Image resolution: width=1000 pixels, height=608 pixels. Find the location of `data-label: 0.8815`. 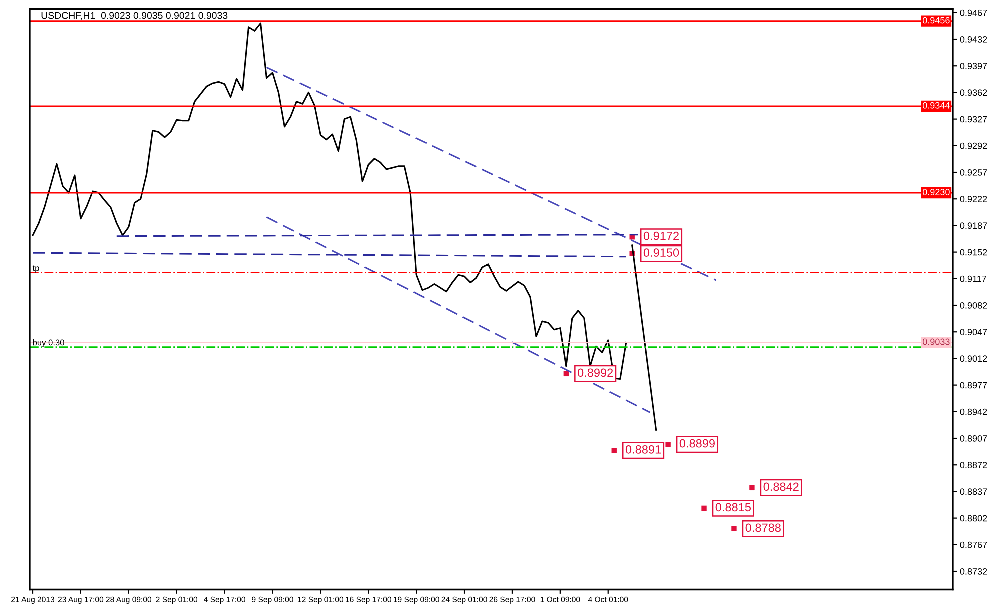

data-label: 0.8815 is located at coordinates (733, 507).